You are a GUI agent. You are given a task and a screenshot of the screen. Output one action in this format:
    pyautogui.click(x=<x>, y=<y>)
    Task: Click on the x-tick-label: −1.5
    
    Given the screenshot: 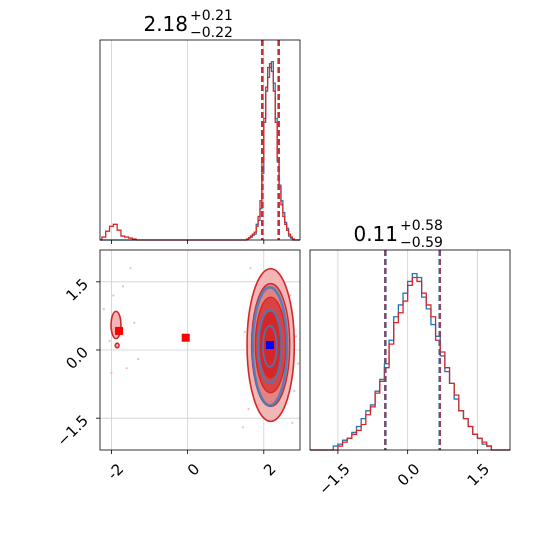 What is the action you would take?
    pyautogui.click(x=334, y=479)
    